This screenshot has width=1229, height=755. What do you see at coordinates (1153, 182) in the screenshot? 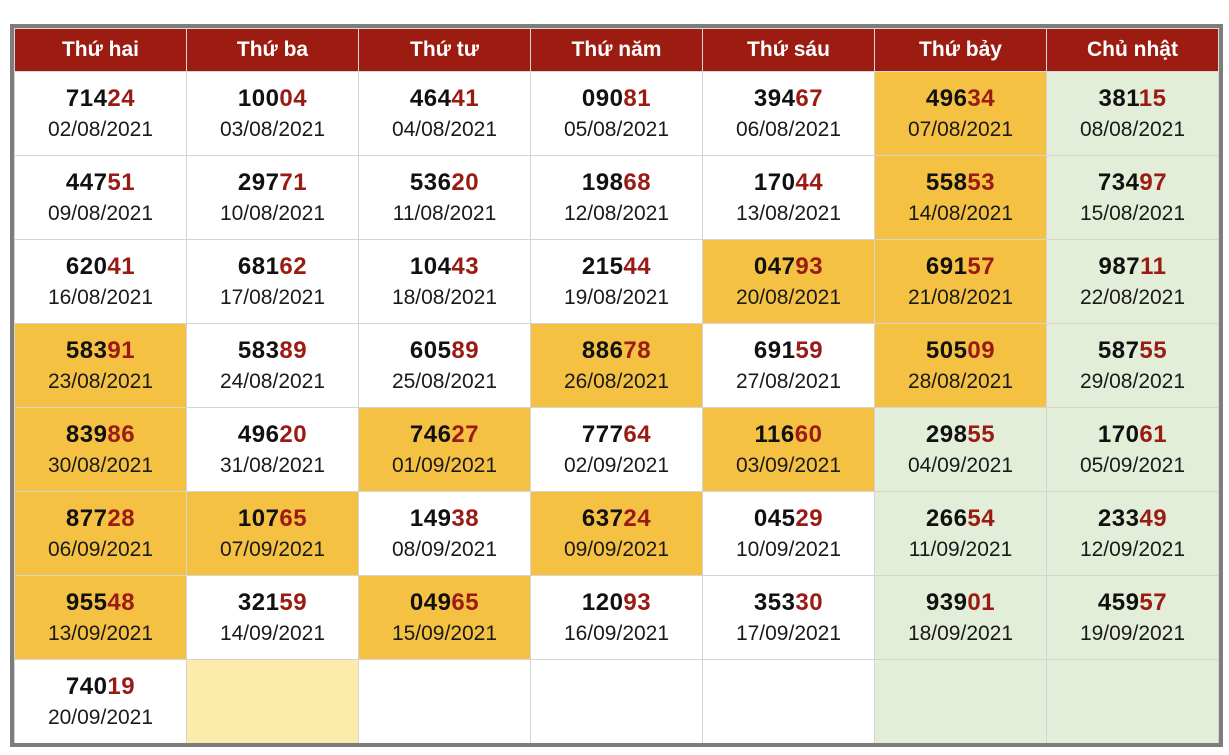
I see `result-last-two-digits: 97` at bounding box center [1153, 182].